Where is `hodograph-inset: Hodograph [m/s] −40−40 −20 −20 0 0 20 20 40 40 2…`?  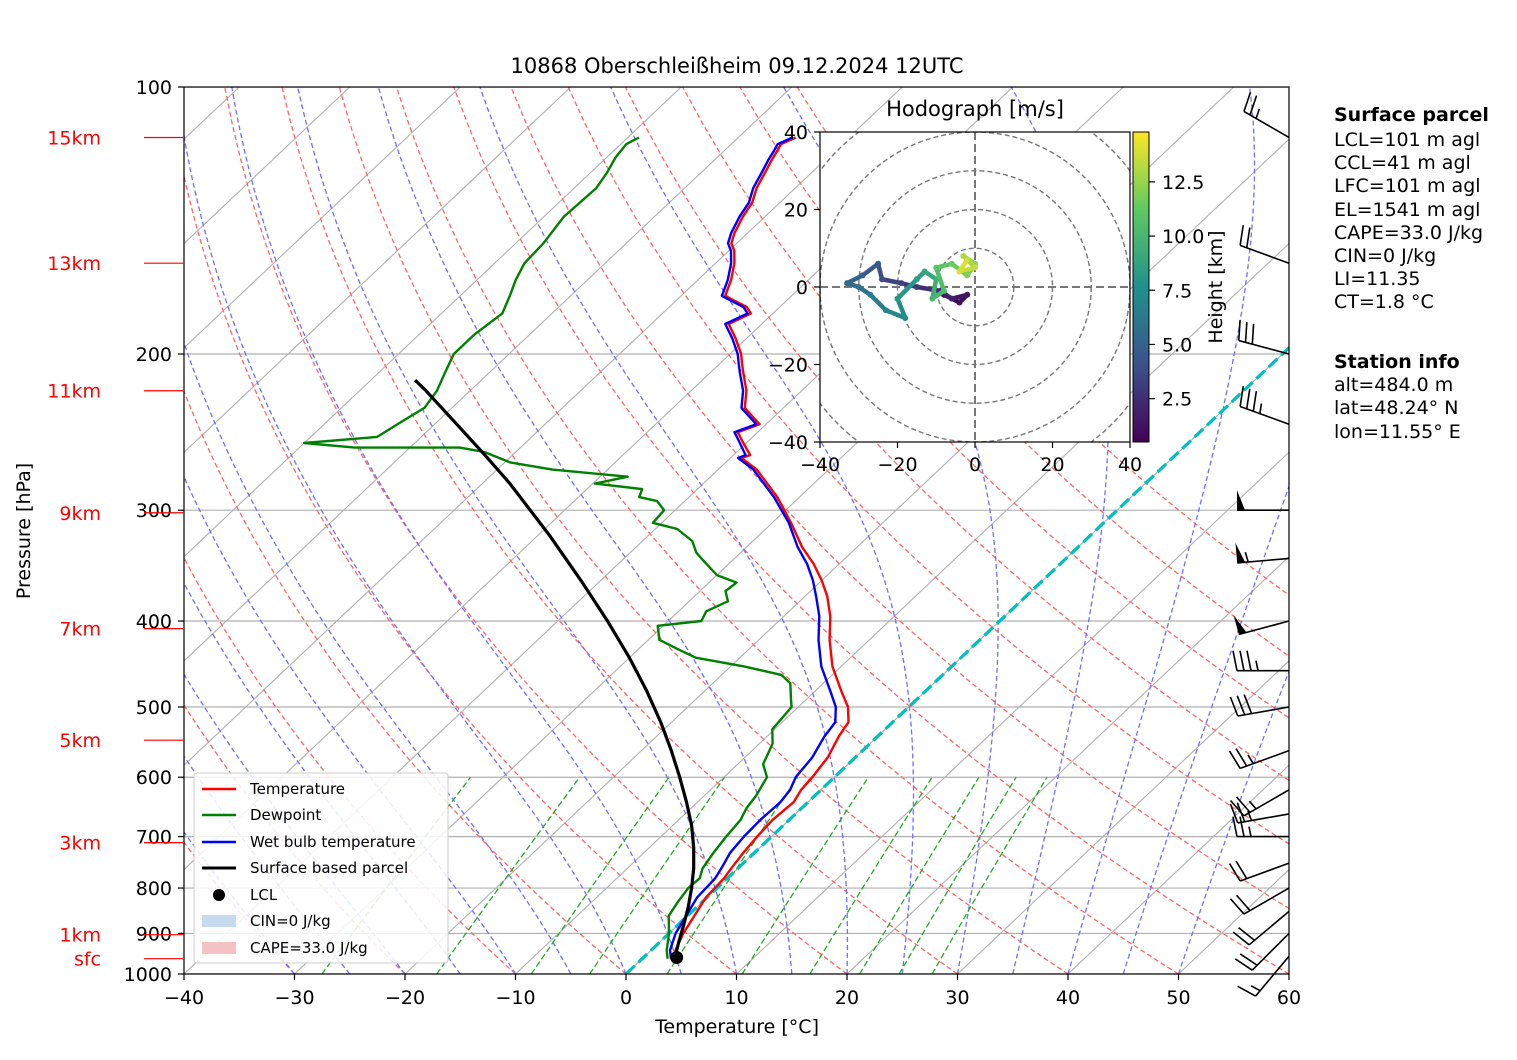 hodograph-inset: Hodograph [m/s] −40−40 −20 −20 0 0 20 20 40 40 2… is located at coordinates (997, 286).